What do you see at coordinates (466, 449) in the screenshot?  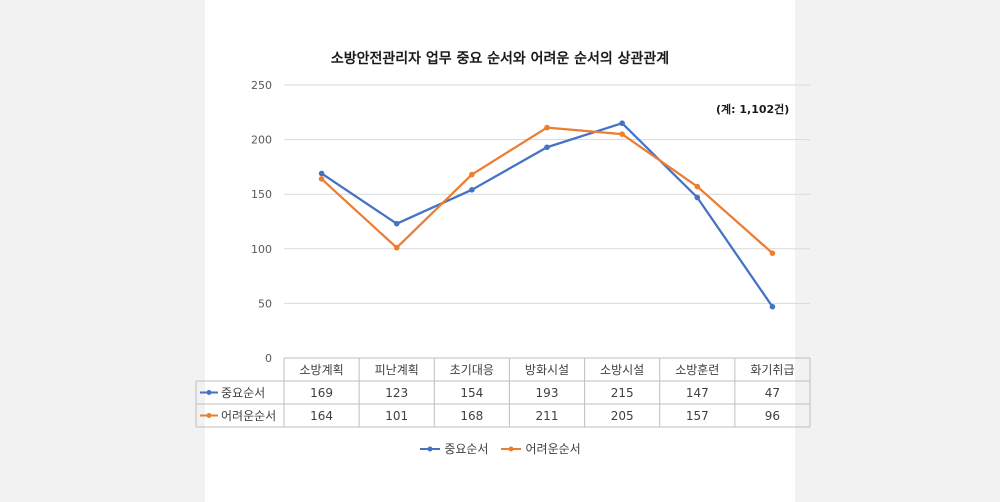 I see `legend-label: 중요순서` at bounding box center [466, 449].